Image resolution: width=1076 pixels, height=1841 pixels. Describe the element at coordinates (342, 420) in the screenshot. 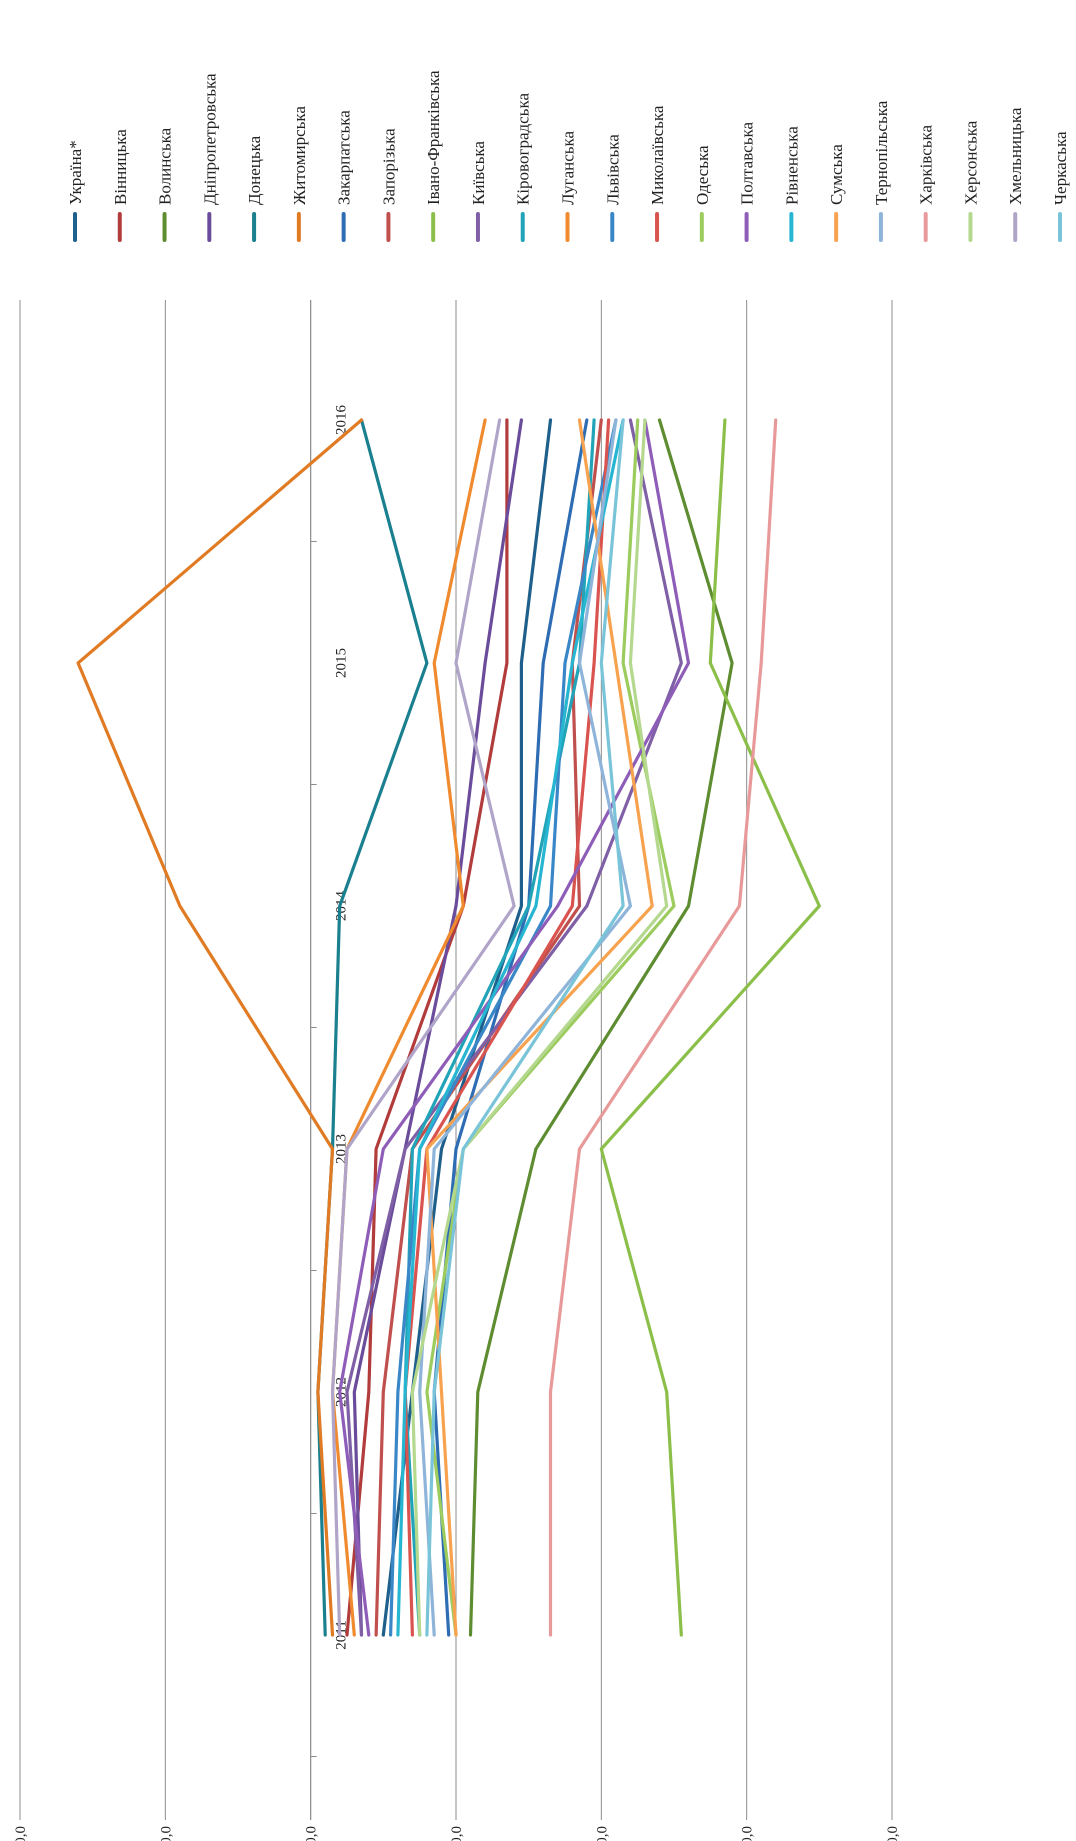

I see `year-tick-label: 2016` at that location.